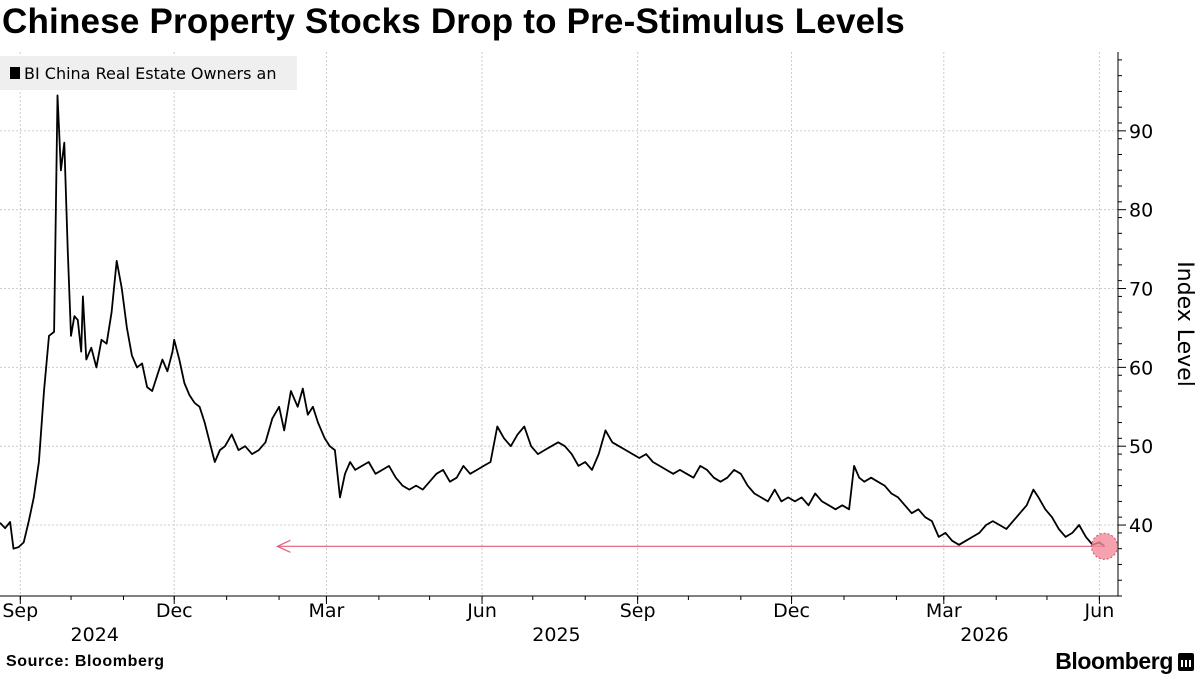 Image resolution: width=1200 pixels, height=675 pixels. What do you see at coordinates (984, 635) in the screenshot?
I see `x-year-label: 2026` at bounding box center [984, 635].